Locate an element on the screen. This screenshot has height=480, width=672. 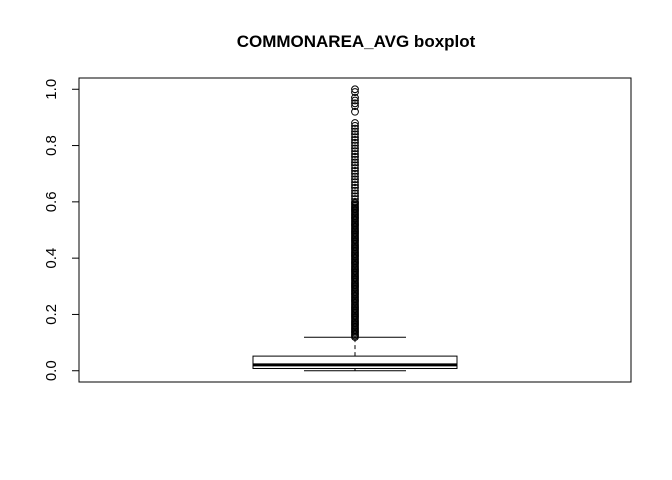
y-tick-label: 0.4 is located at coordinates (51, 258).